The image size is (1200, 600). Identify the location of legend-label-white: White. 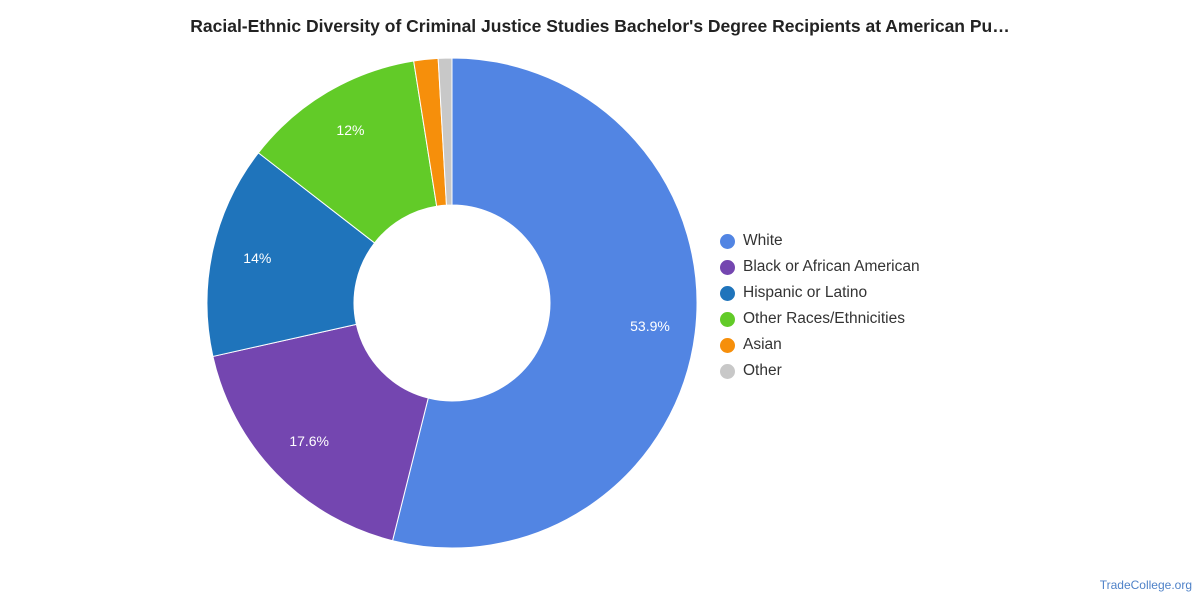
(763, 240).